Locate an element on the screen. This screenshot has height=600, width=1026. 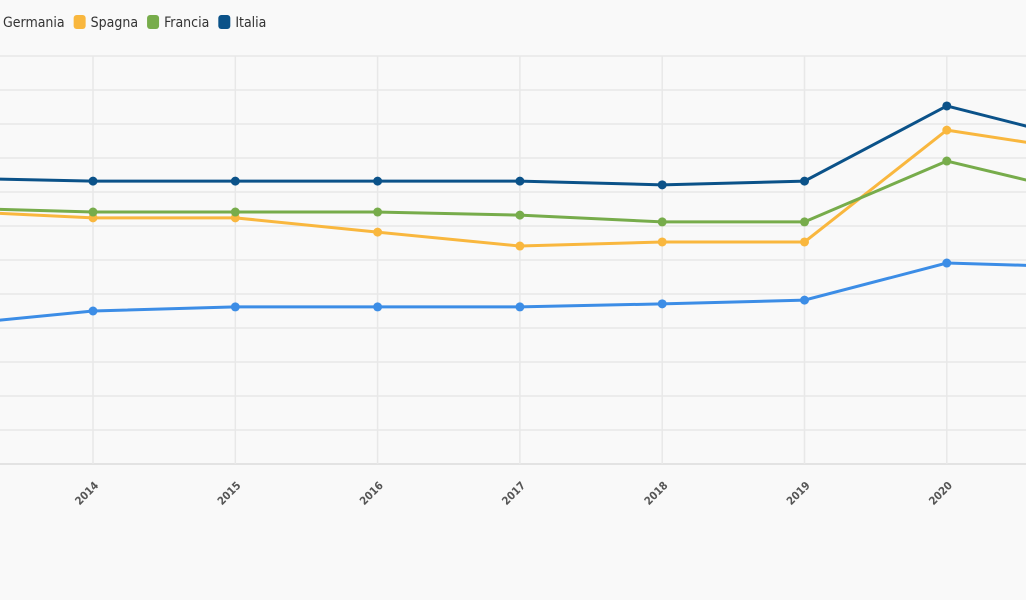
x-tick-label: 2018 is located at coordinates (656, 493).